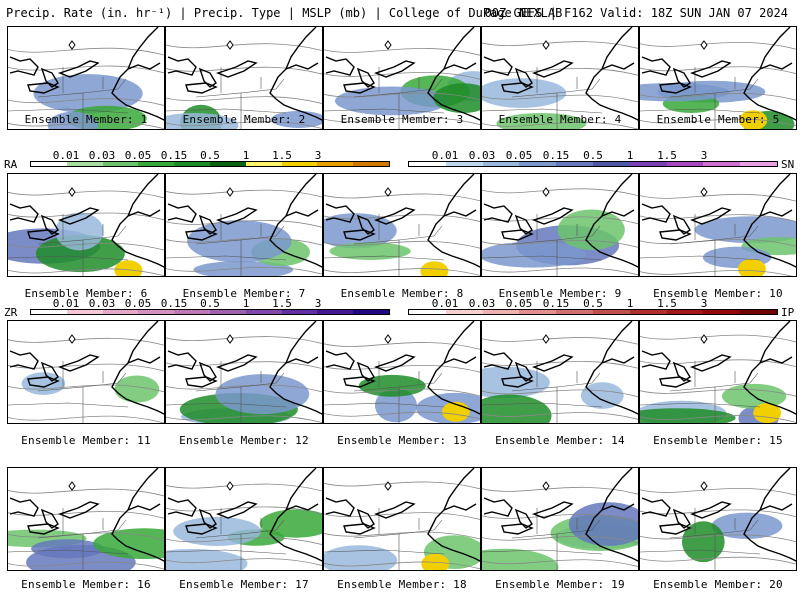  I want to click on heavy-precip-area, so click(128, 268).